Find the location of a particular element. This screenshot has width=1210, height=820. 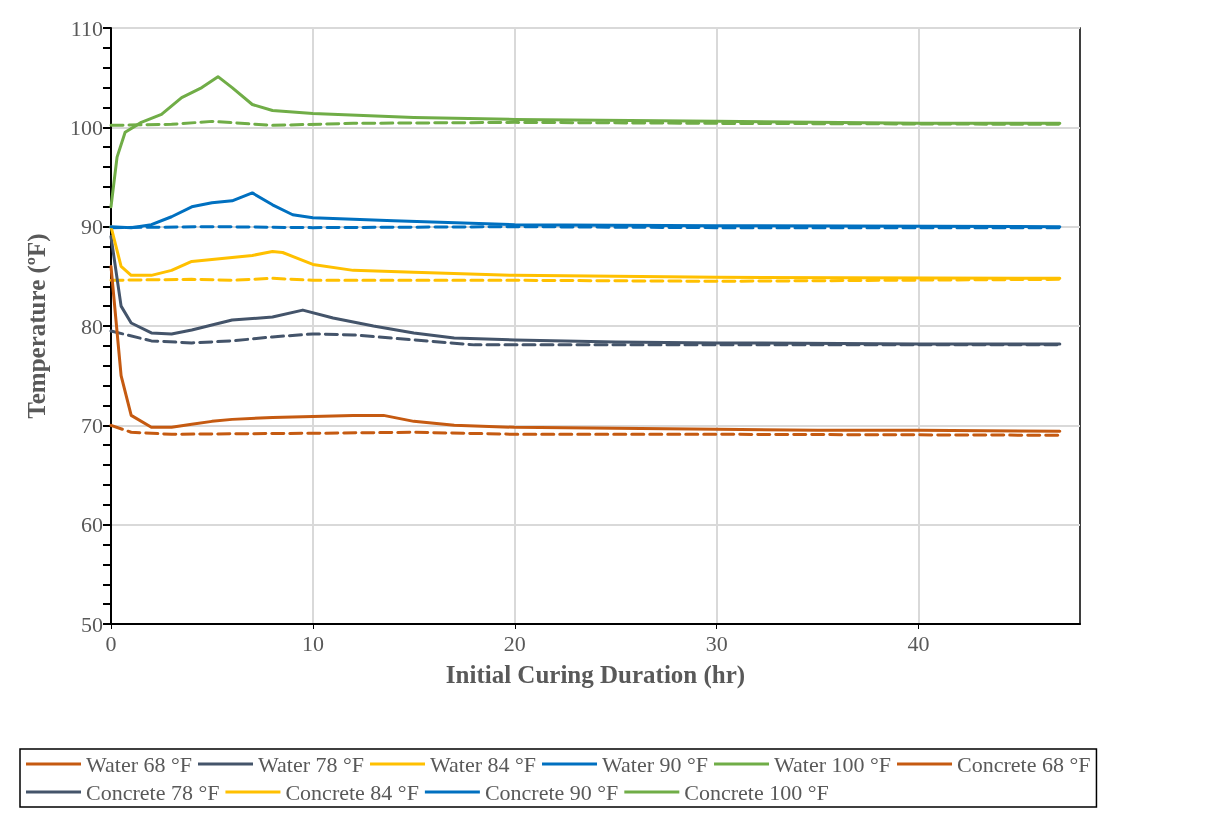

y-tick-label: 70 is located at coordinates (92, 425).